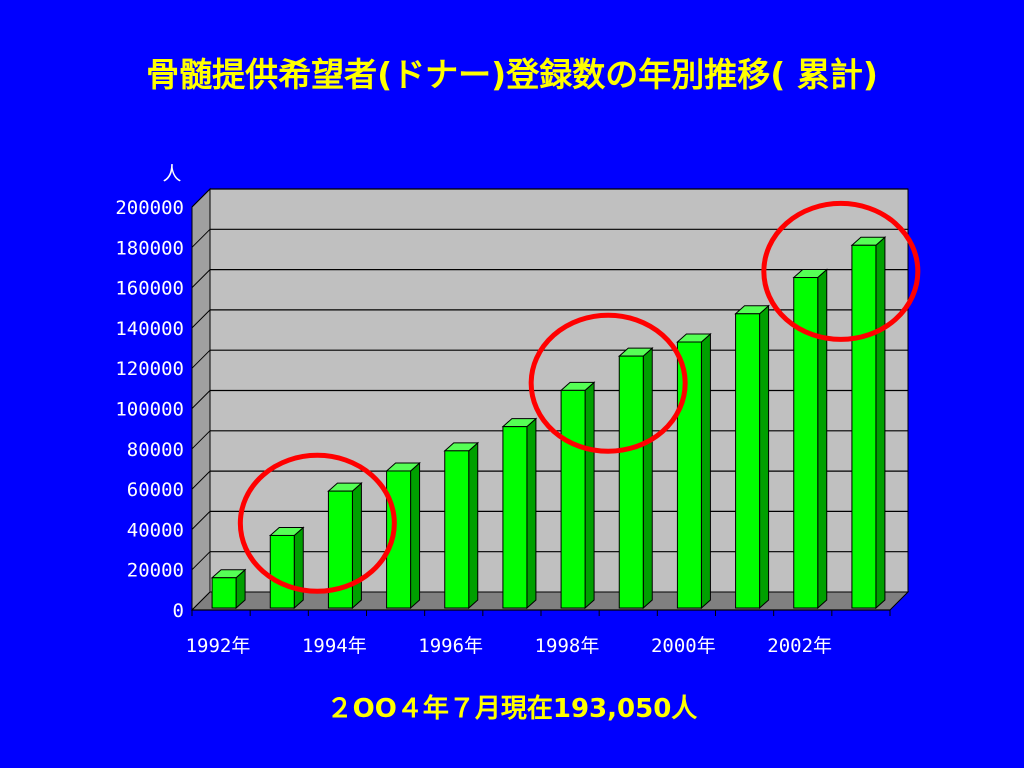 The width and height of the screenshot is (1024, 768). What do you see at coordinates (171, 174) in the screenshot?
I see `y-axis-label: 人` at bounding box center [171, 174].